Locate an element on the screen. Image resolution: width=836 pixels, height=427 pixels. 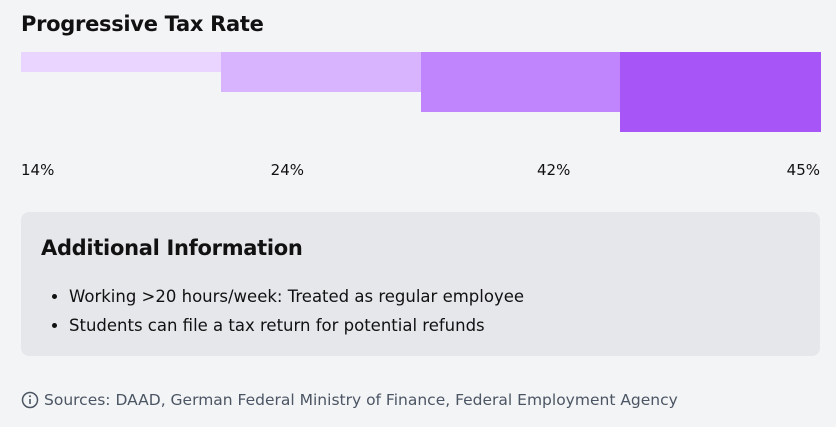
bar-42% is located at coordinates (520, 82).